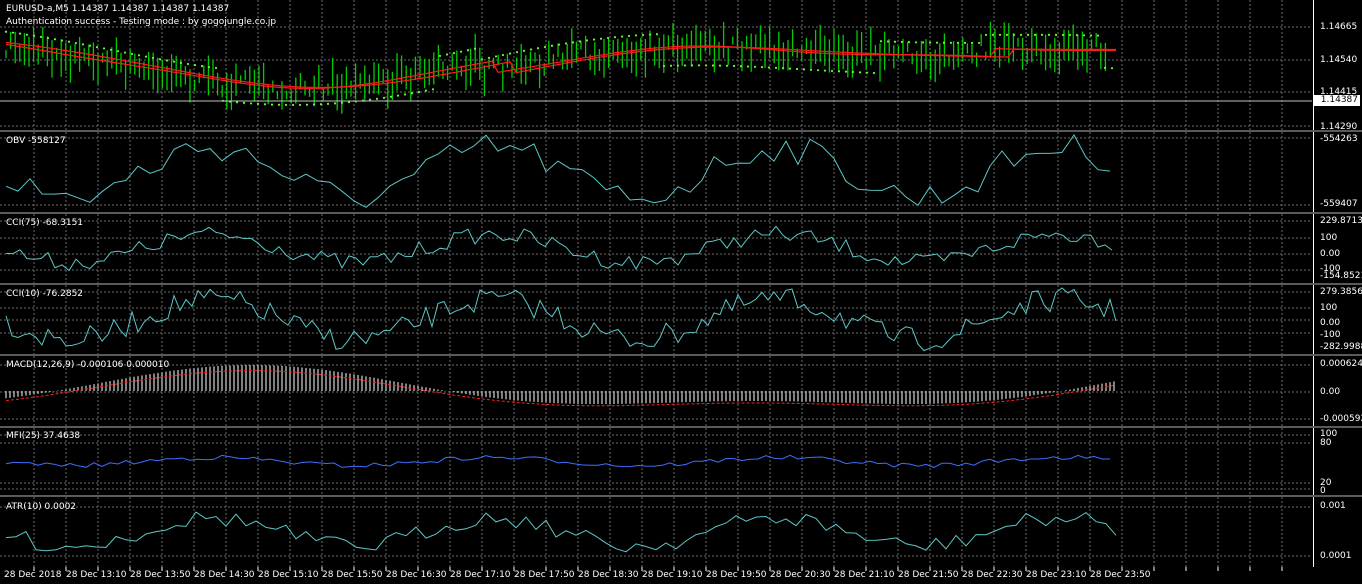 This screenshot has width=1362, height=584. I want to click on cci10-pane, so click(657, 319).